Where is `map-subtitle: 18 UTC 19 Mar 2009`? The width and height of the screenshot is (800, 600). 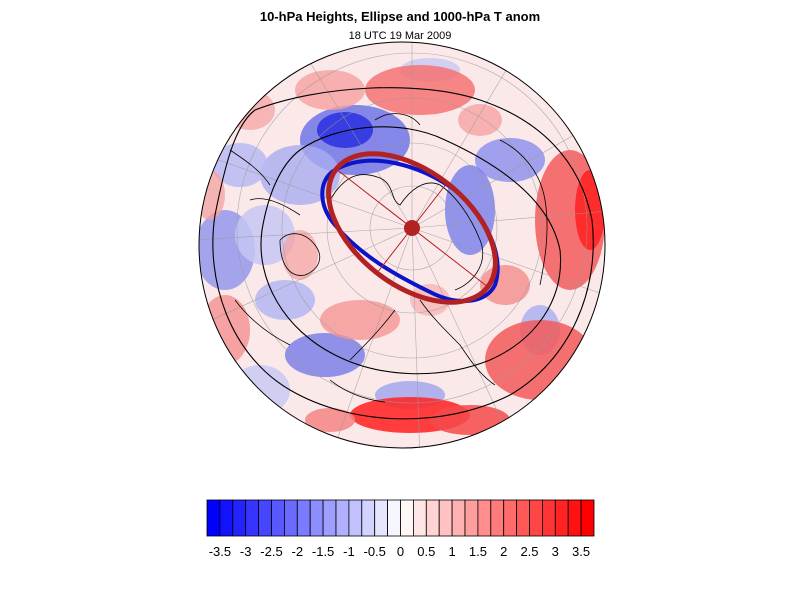 map-subtitle: 18 UTC 19 Mar 2009 is located at coordinates (400, 36).